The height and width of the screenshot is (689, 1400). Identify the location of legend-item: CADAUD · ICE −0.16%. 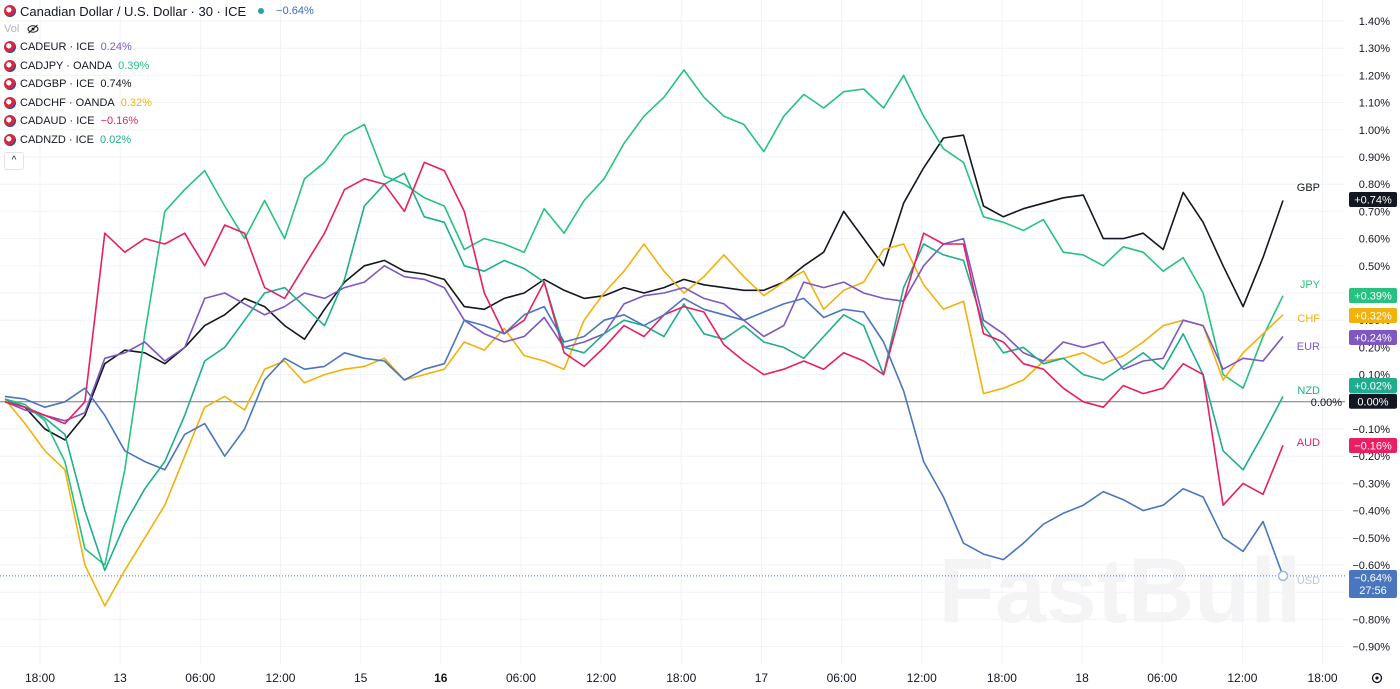
(159, 121).